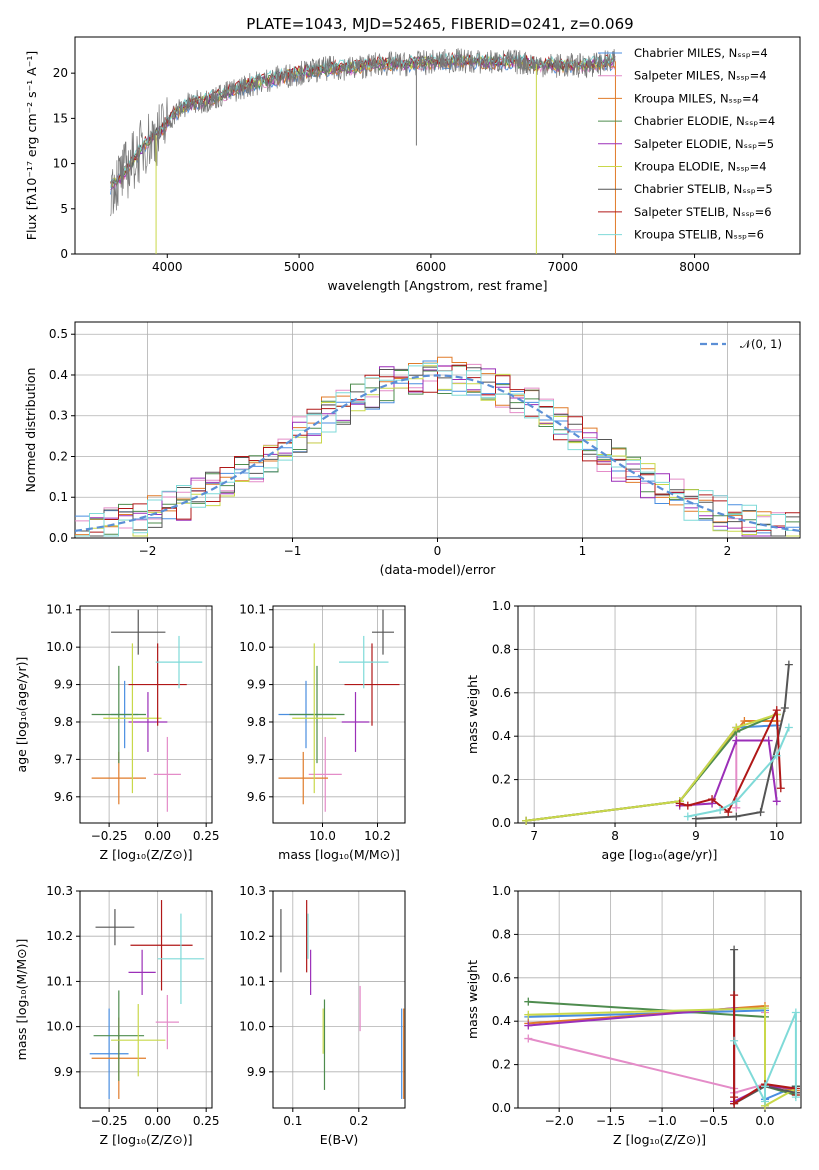 This screenshot has width=819, height=1170. Describe the element at coordinates (703, 189) in the screenshot. I see `legend-entry: Chabrier STELIB, Nₛₛₚ=5` at that location.